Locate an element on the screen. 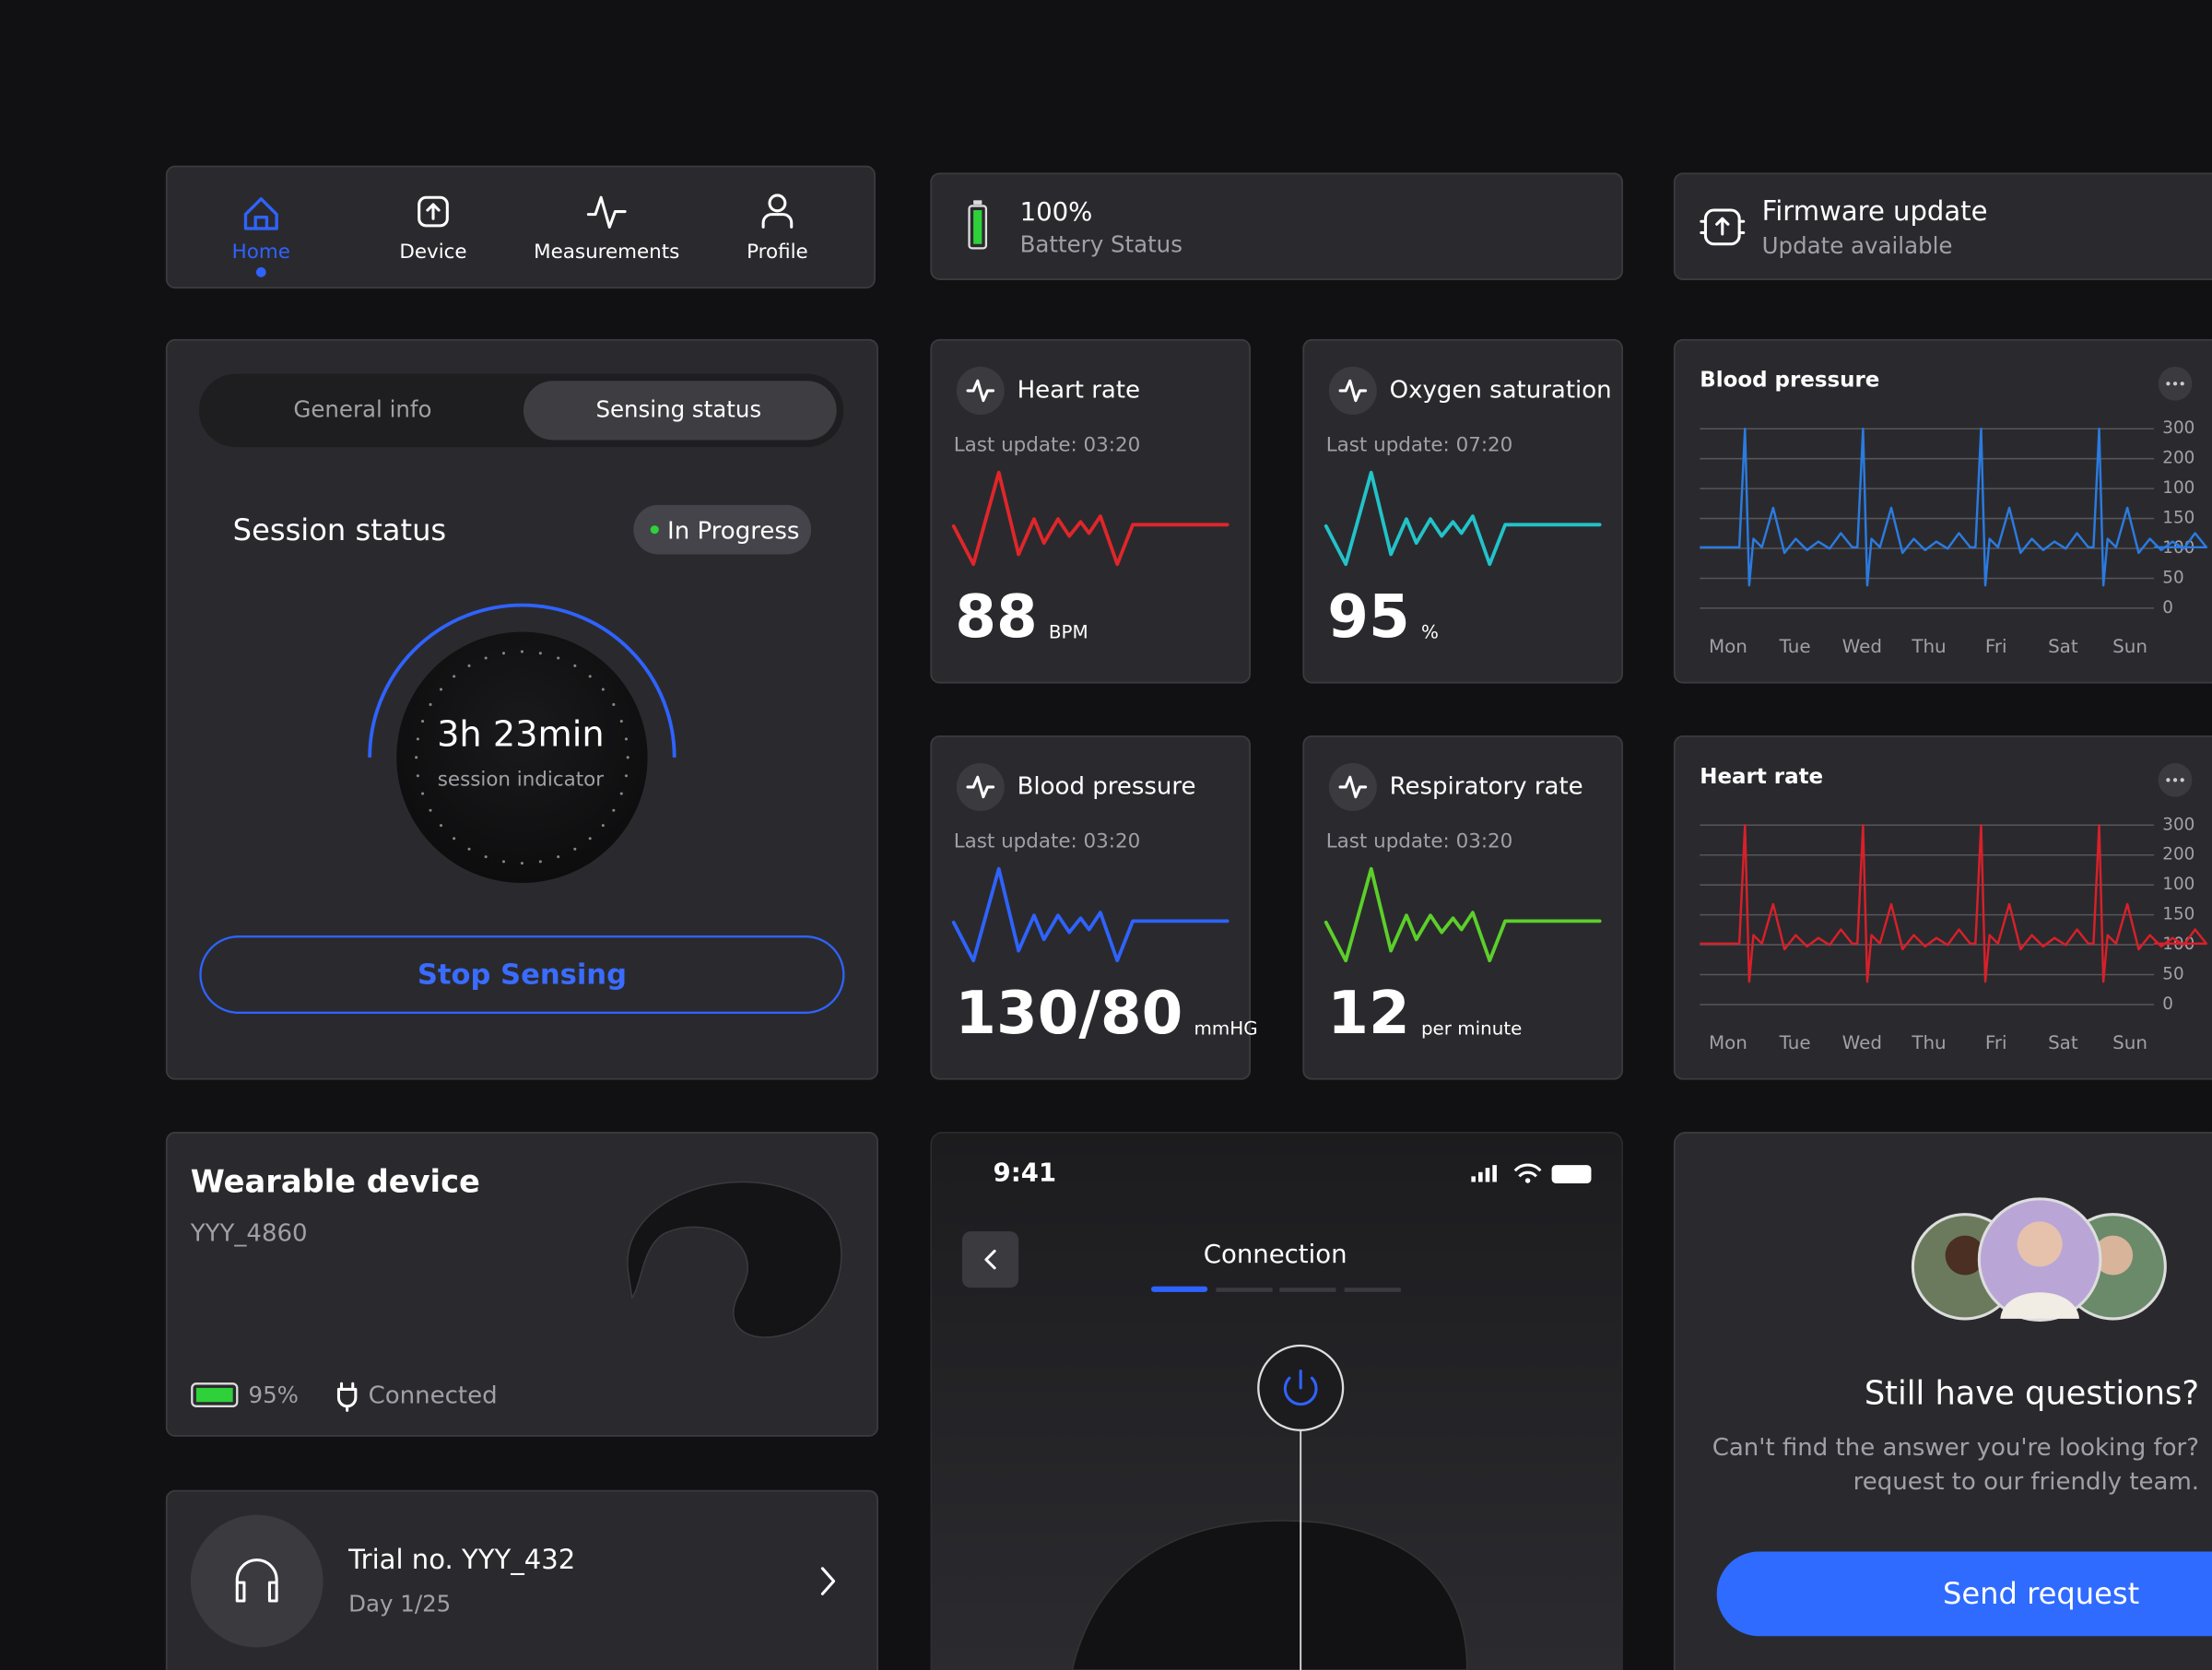 Image resolution: width=2212 pixels, height=1670 pixels. back-button is located at coordinates (990, 1260).